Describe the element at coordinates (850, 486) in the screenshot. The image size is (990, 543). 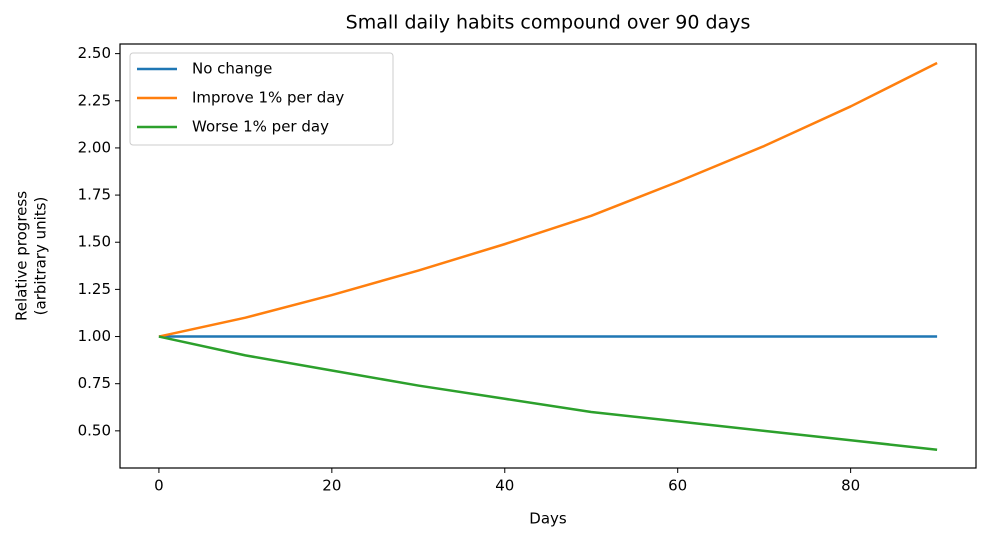
I see `x-tick-label: 80` at that location.